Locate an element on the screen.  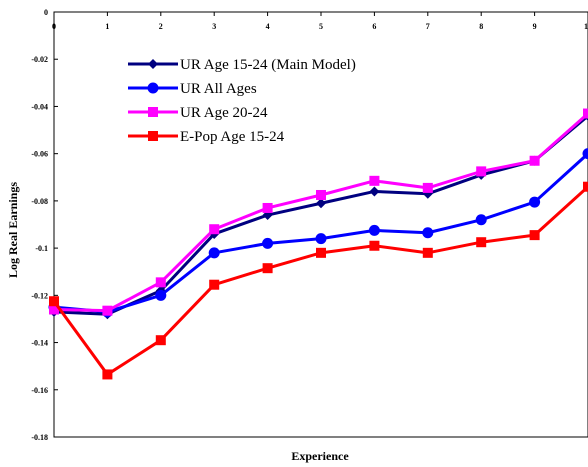
legend-label: UR Age 15-24 (Main Model) is located at coordinates (268, 65).